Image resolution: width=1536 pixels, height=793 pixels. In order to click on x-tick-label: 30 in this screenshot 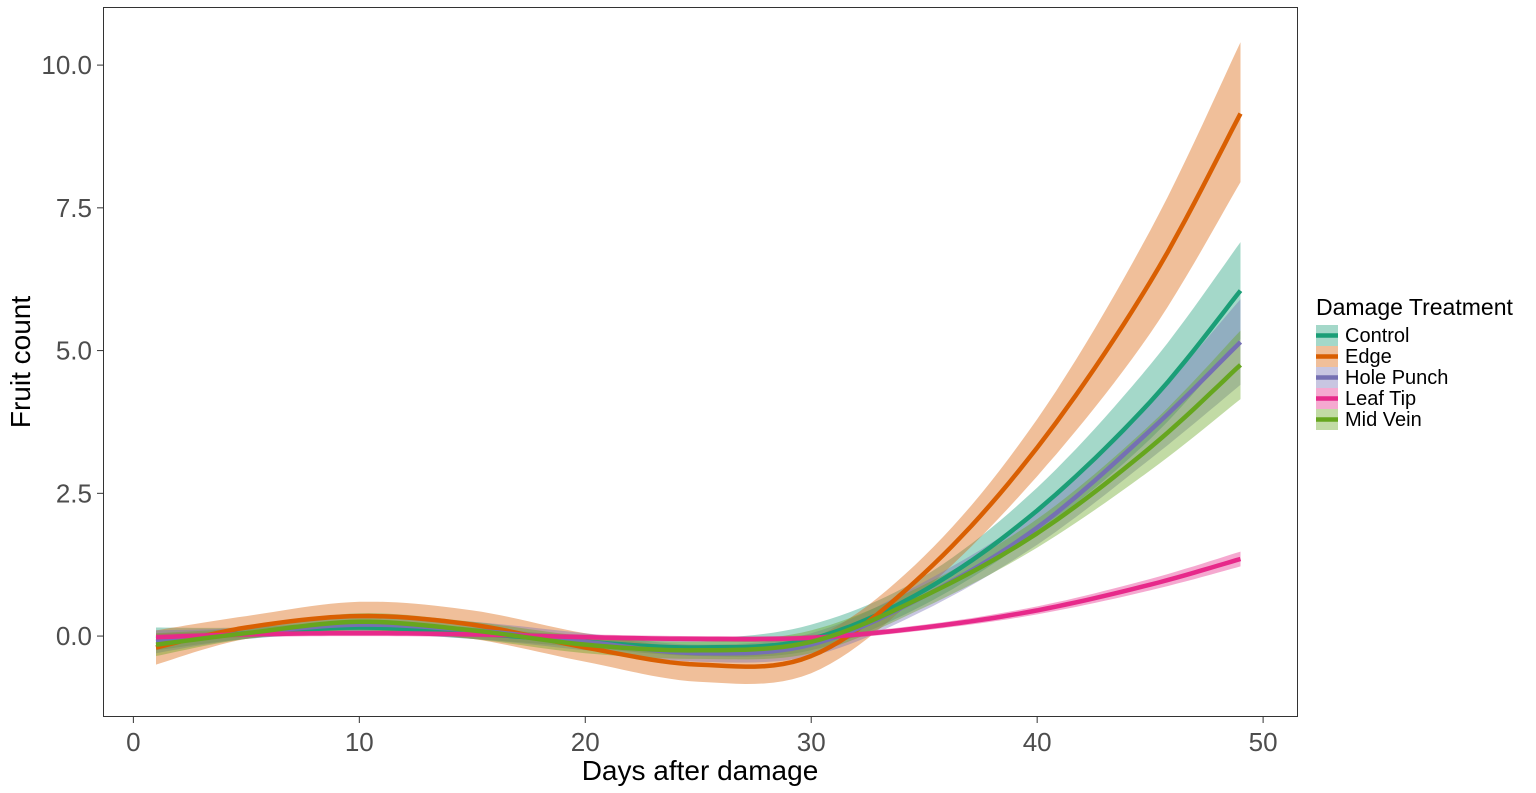, I will do `click(811, 742)`.